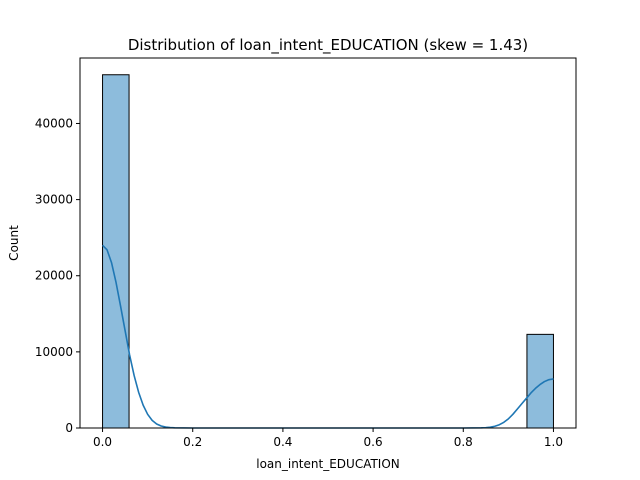 The image size is (640, 480). Describe the element at coordinates (553, 442) in the screenshot. I see `x-tick-label: 1.0` at that location.